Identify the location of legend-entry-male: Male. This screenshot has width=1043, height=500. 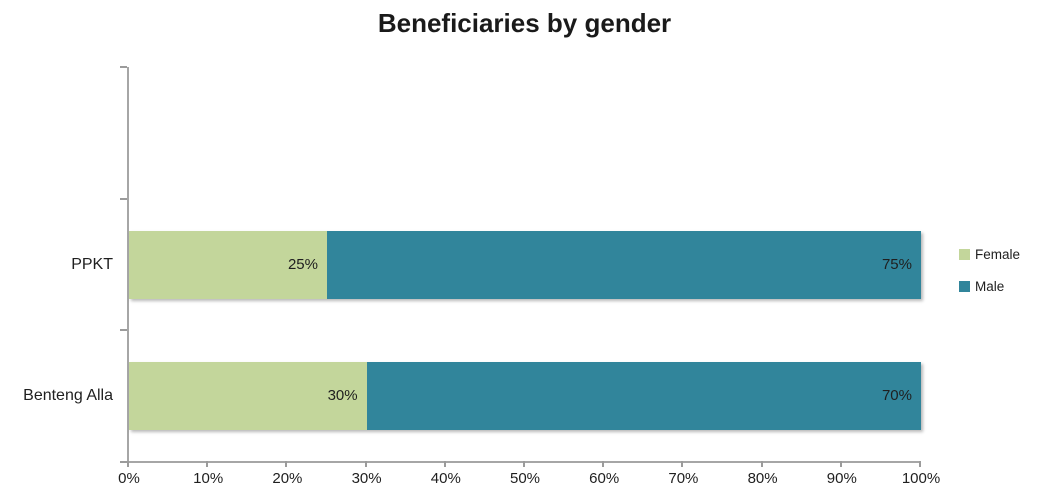
(989, 286).